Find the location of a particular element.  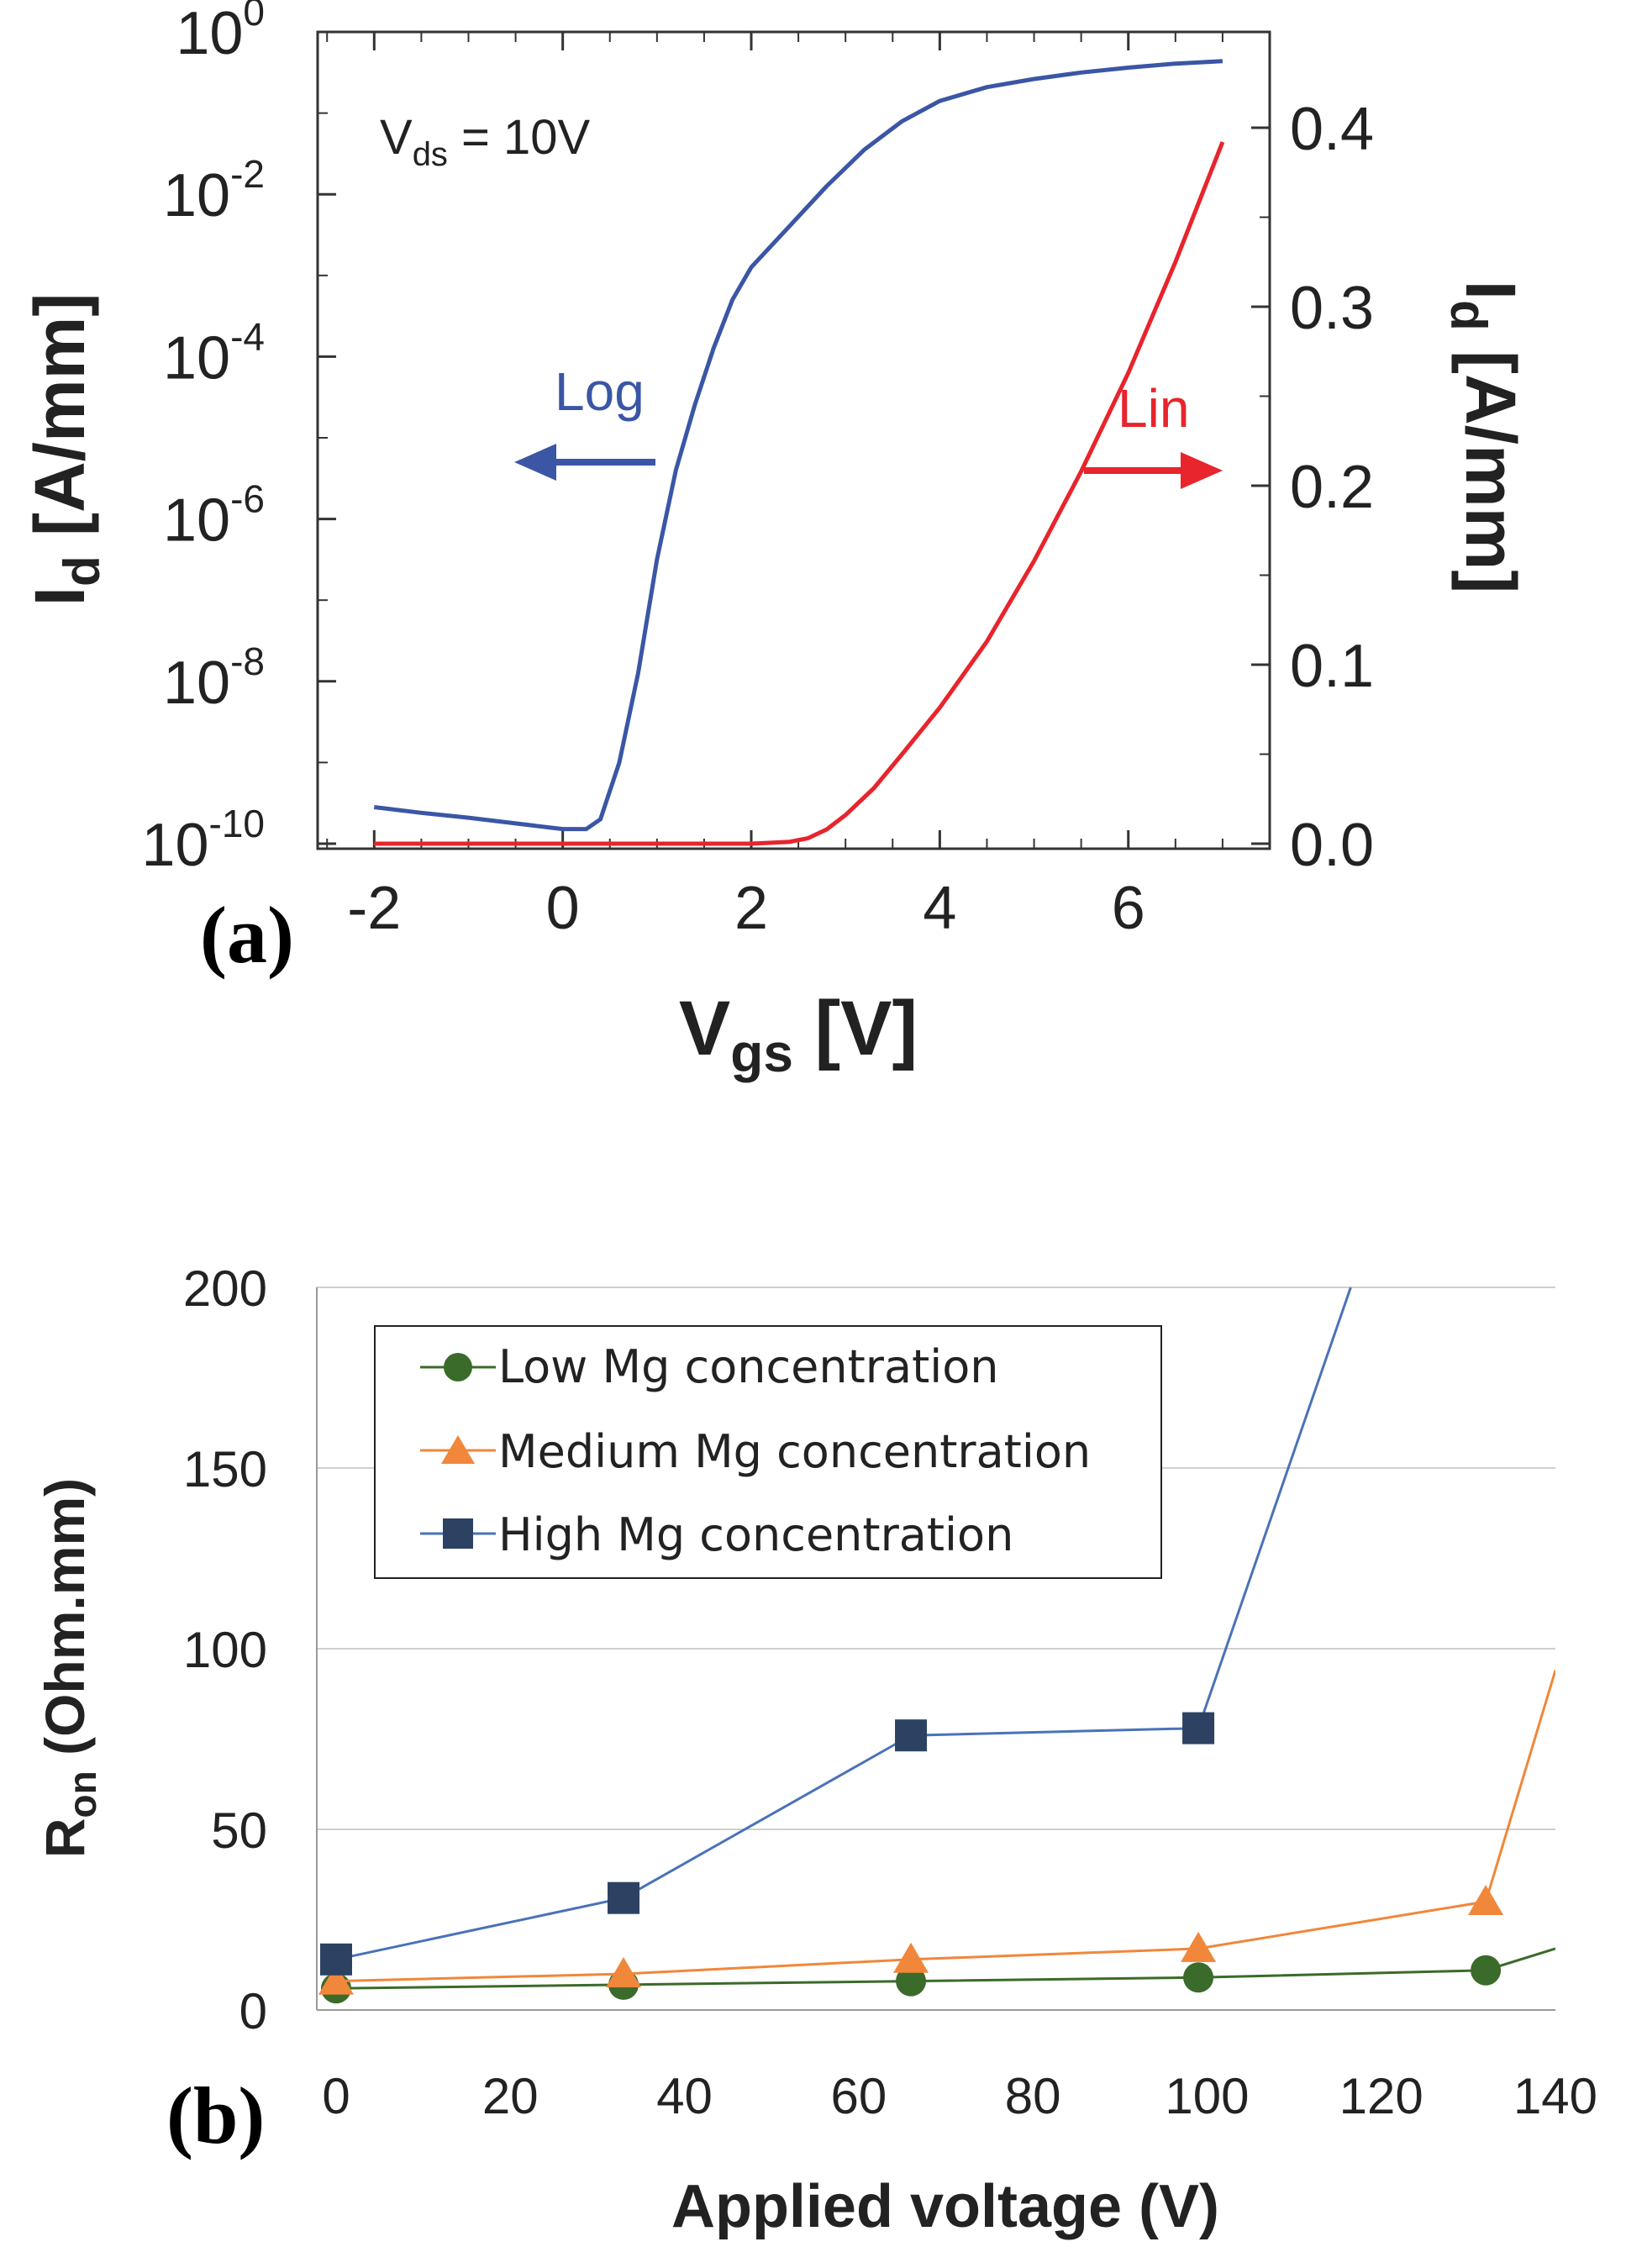

a-xtick-label: 6 is located at coordinates (1128, 908).